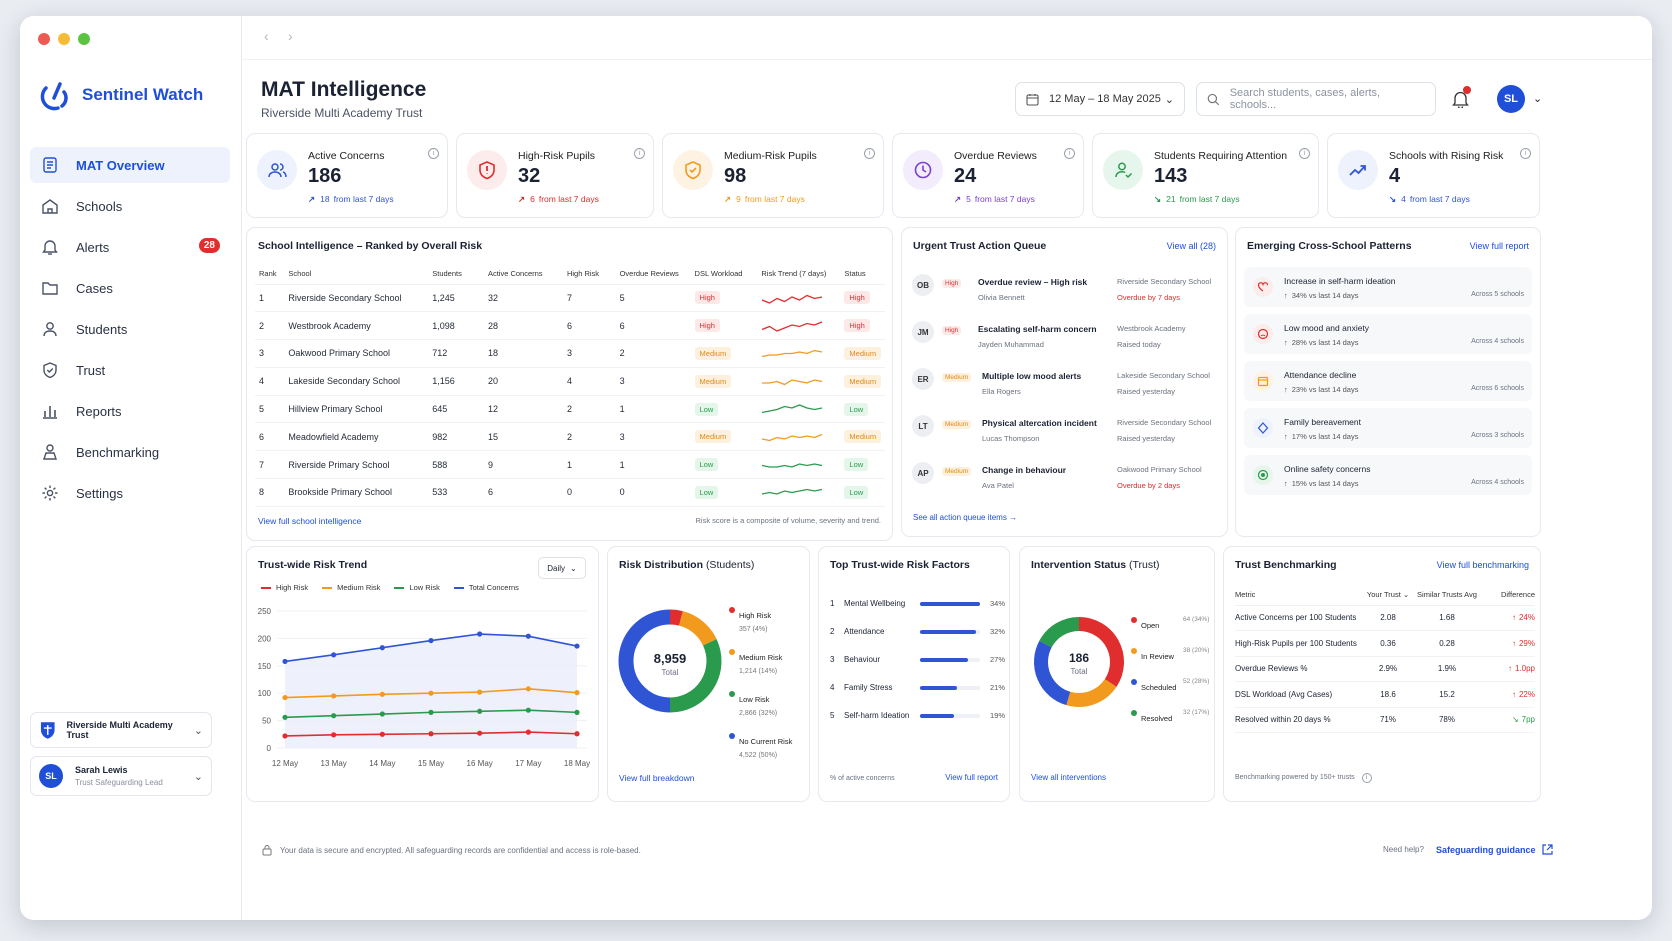 The image size is (1672, 941). Describe the element at coordinates (1299, 595) in the screenshot. I see `bench-column-header: Metric` at that location.